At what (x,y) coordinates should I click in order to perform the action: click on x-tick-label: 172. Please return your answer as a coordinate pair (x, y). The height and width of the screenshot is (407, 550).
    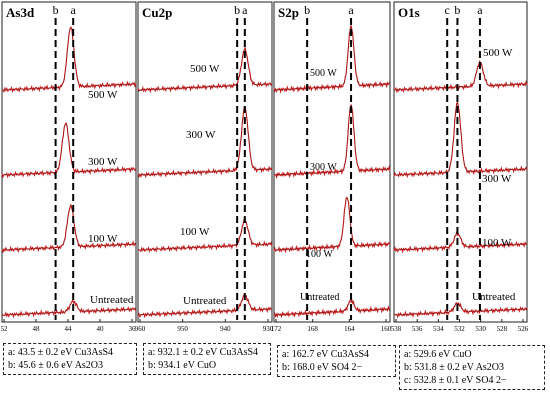
    Looking at the image, I should click on (276, 329).